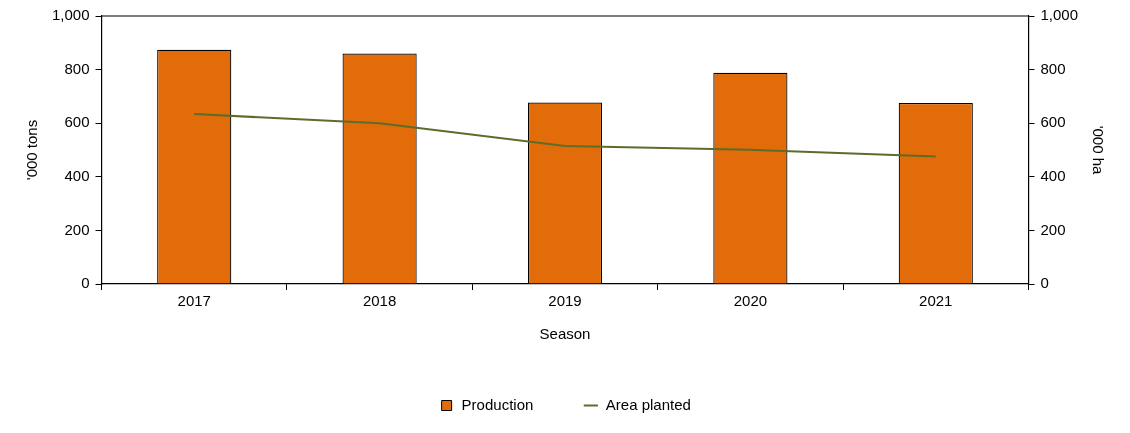 The width and height of the screenshot is (1130, 433). Describe the element at coordinates (1053, 229) in the screenshot. I see `y2-tick-label: 200` at that location.